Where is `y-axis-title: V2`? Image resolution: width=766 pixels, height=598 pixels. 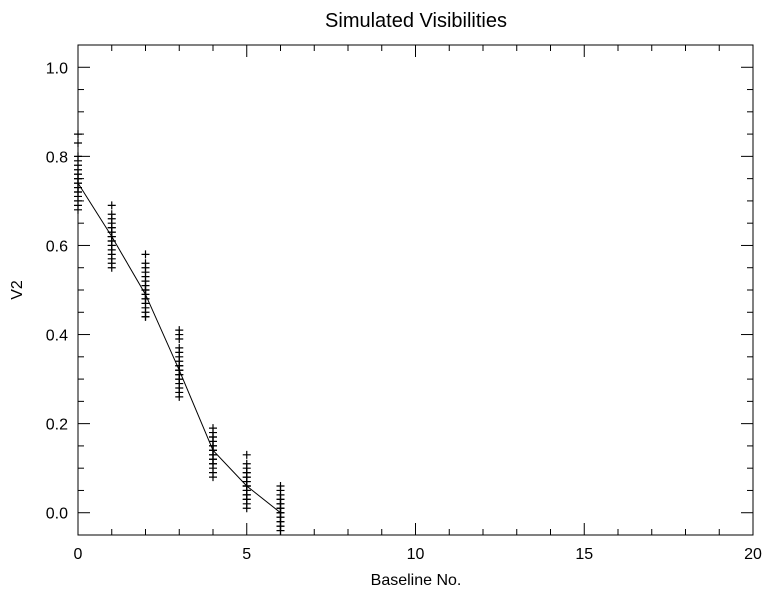
y-axis-title: V2 is located at coordinates (17, 290).